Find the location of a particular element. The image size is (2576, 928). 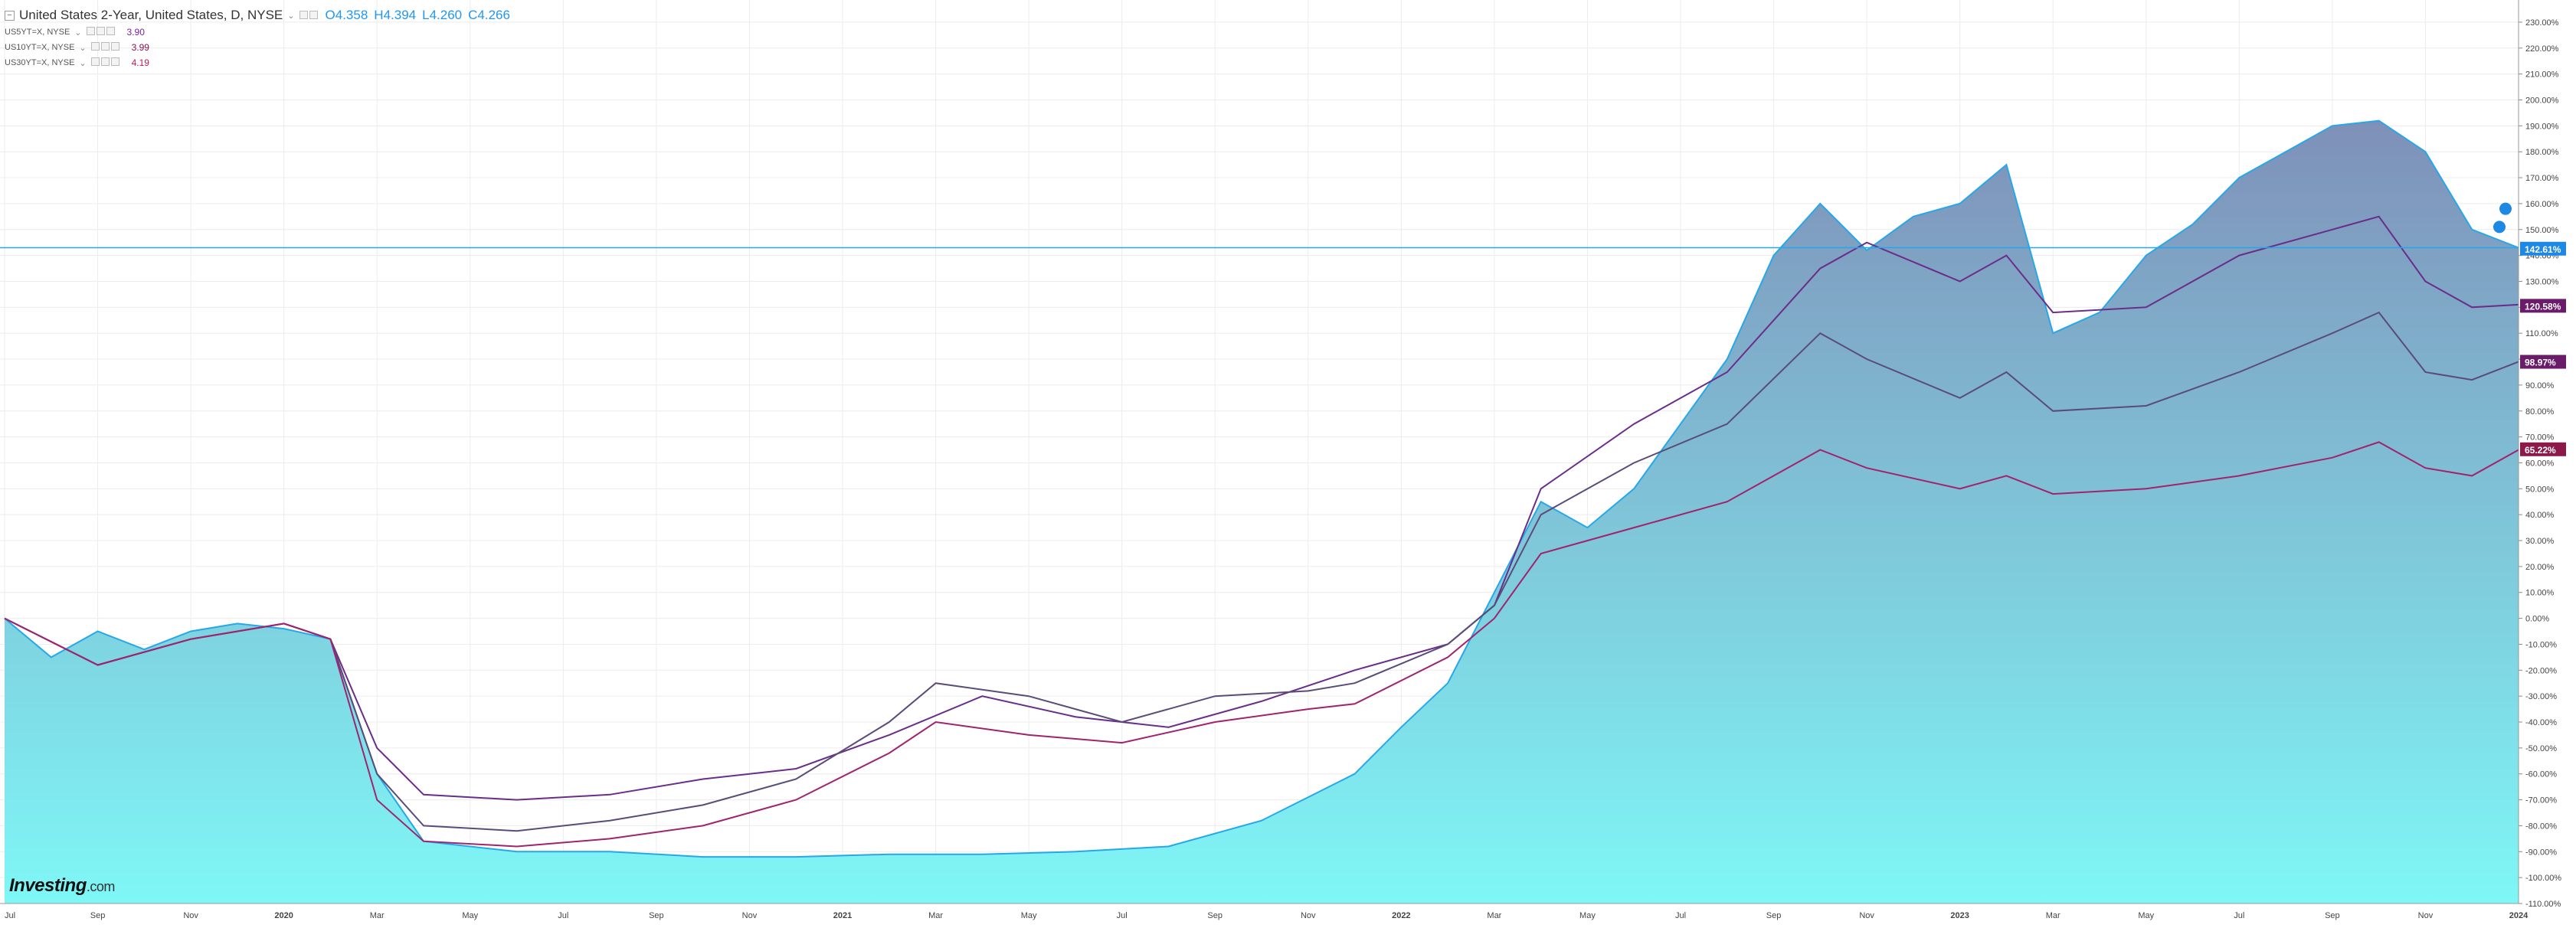

y-tick-label: 50.00% is located at coordinates (2540, 490).